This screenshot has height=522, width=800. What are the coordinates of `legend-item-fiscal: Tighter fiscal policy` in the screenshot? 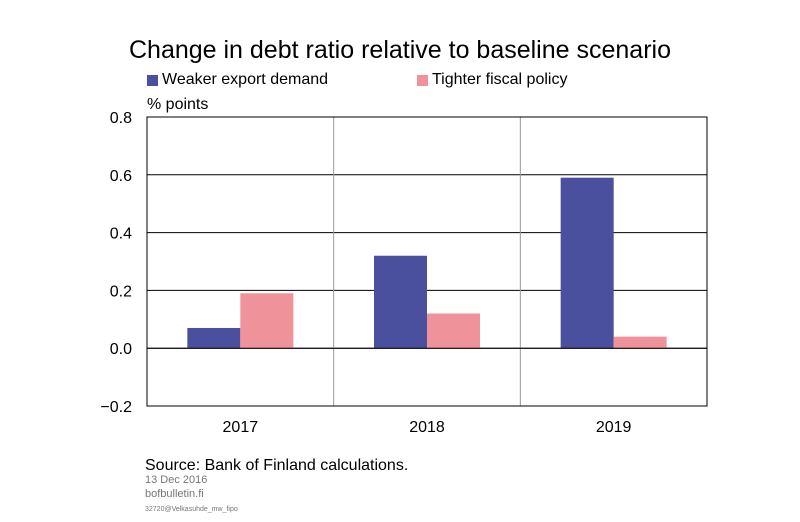 It's located at (492, 80).